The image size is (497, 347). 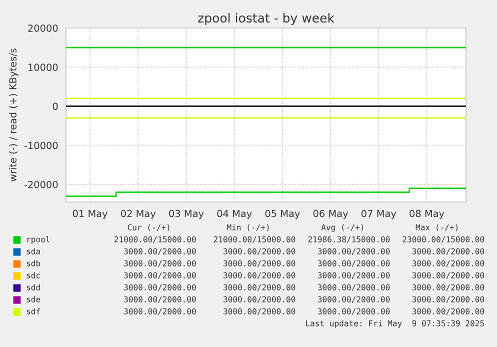 What do you see at coordinates (395, 324) in the screenshot?
I see `text: Last update: Fri May 9 07:35:39 2025` at bounding box center [395, 324].